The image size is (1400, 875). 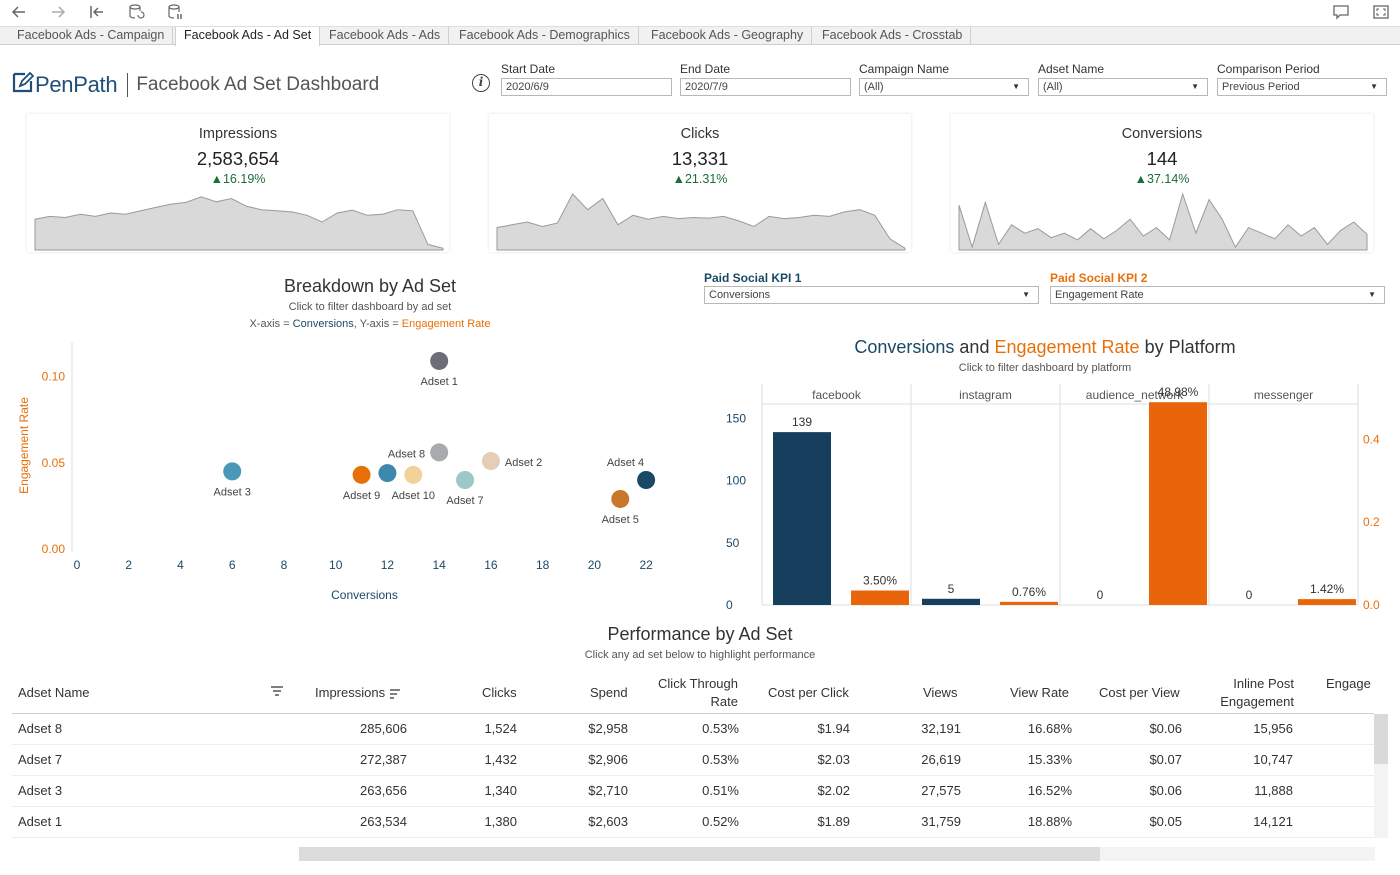 I want to click on table-cell: 15,956, so click(x=1273, y=728).